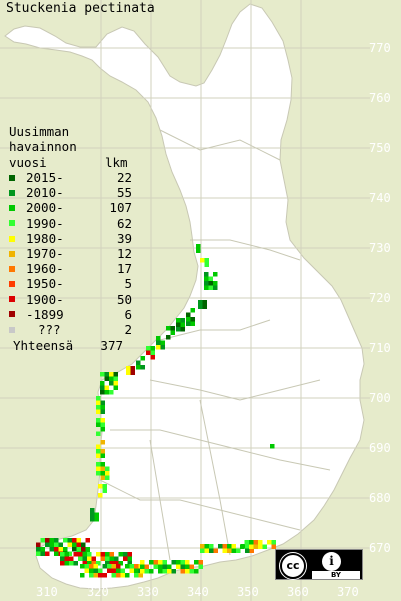 This screenshot has width=401, height=601. Describe the element at coordinates (380, 548) in the screenshot. I see `y-tick-label: 670` at that location.